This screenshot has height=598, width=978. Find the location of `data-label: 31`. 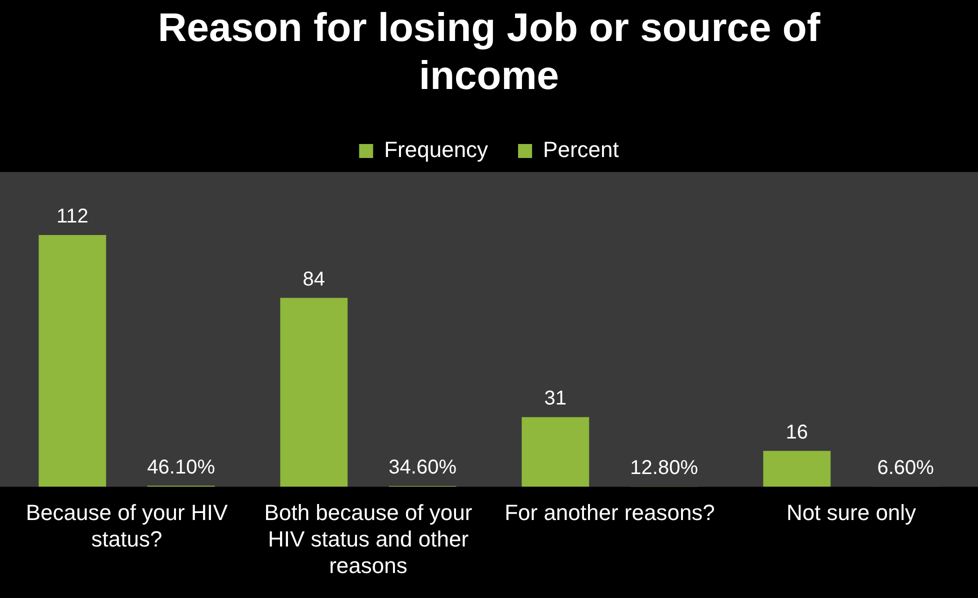

data-label: 31 is located at coordinates (555, 399).